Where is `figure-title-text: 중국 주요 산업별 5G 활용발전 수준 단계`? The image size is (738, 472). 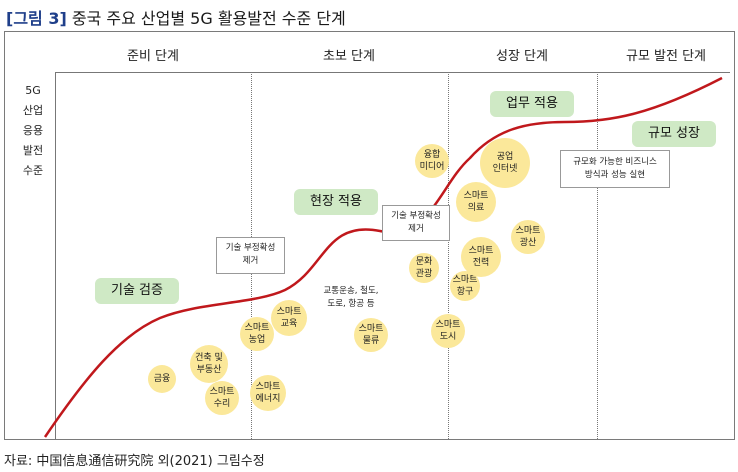 figure-title-text: 중국 주요 산업별 5G 활용발전 수준 단계 is located at coordinates (208, 18).